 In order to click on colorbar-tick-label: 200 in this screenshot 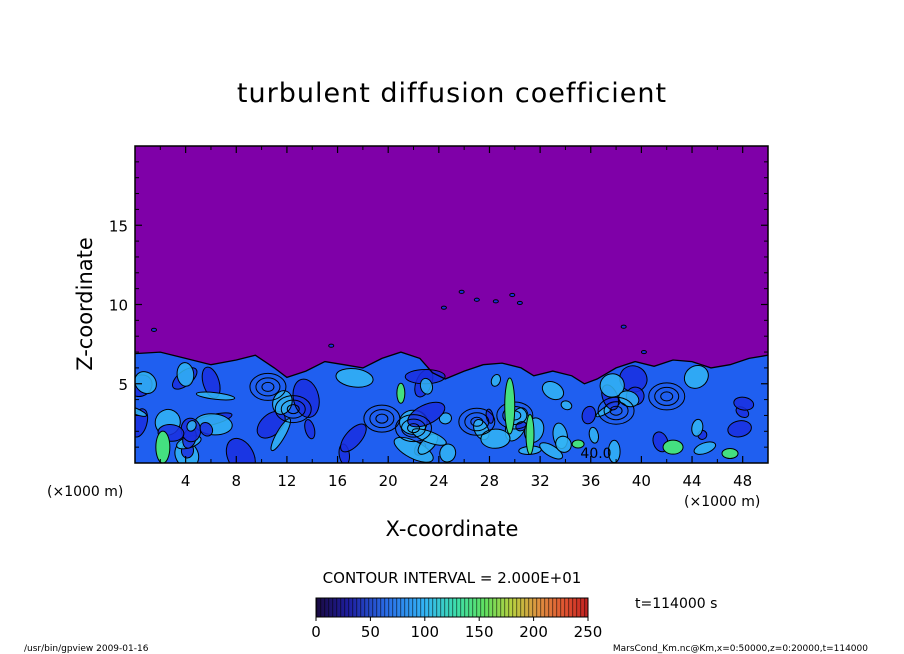, I will do `click(533, 632)`.